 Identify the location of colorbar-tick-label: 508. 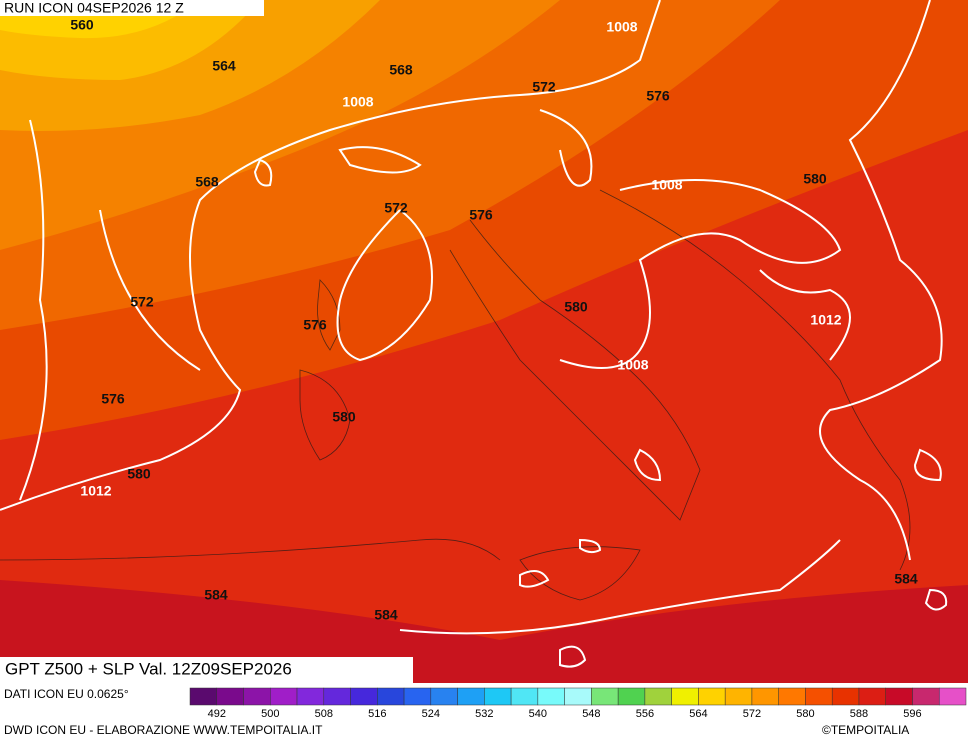
(324, 714).